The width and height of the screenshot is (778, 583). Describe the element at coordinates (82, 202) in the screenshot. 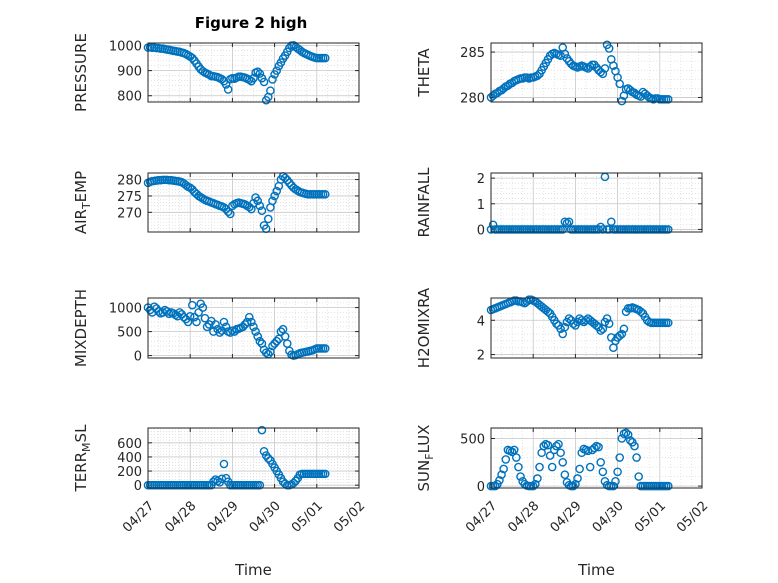

I see `panel-3-y-axis-label: AIRTEMP` at that location.